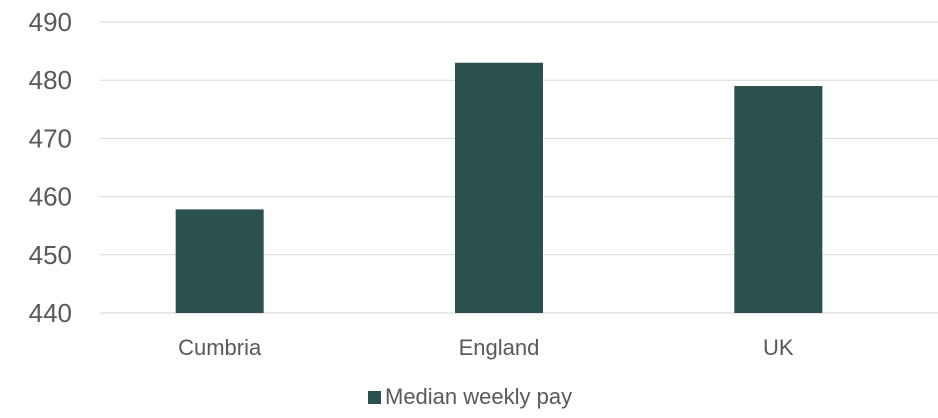  I want to click on y-axis-ticks: 440 450 460 470 480 490, so click(50, 167).